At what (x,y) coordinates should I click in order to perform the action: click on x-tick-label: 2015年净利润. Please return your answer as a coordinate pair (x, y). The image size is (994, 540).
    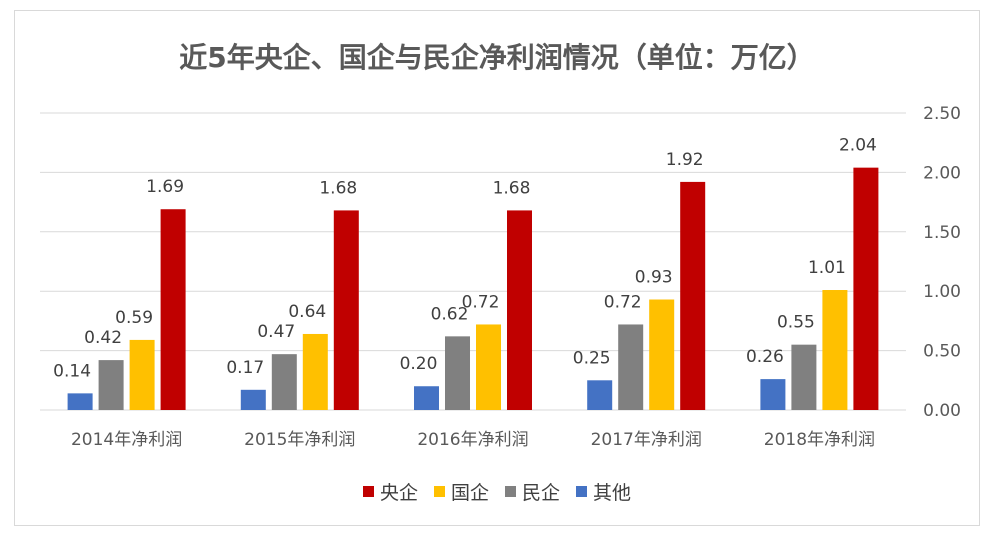
    Looking at the image, I should click on (299, 440).